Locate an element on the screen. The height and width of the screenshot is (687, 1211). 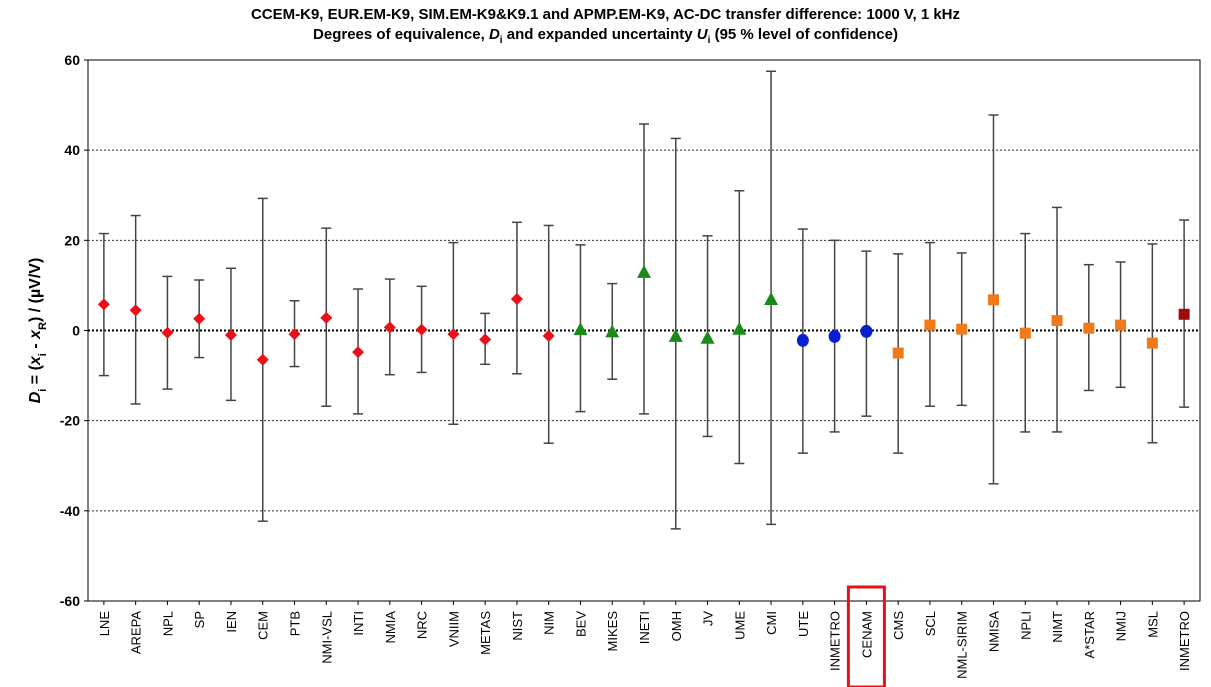
x-tick-label: IEN is located at coordinates (231, 622).